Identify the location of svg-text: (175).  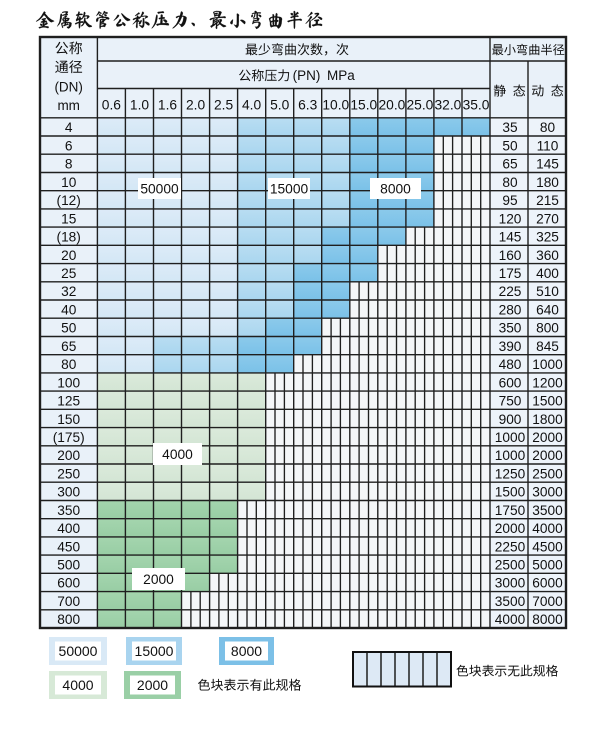
(69, 437).